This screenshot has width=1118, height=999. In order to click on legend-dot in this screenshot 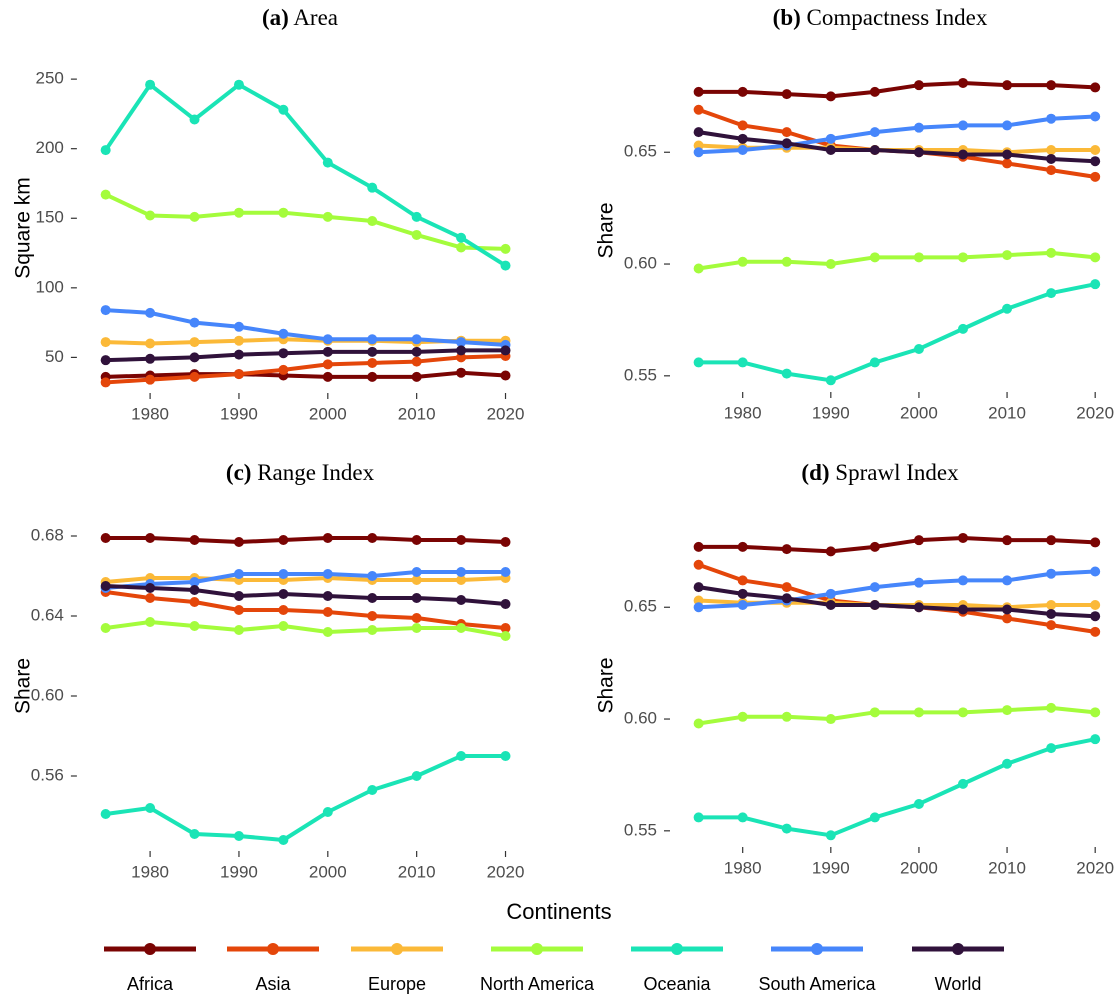, I will do `click(537, 949)`.